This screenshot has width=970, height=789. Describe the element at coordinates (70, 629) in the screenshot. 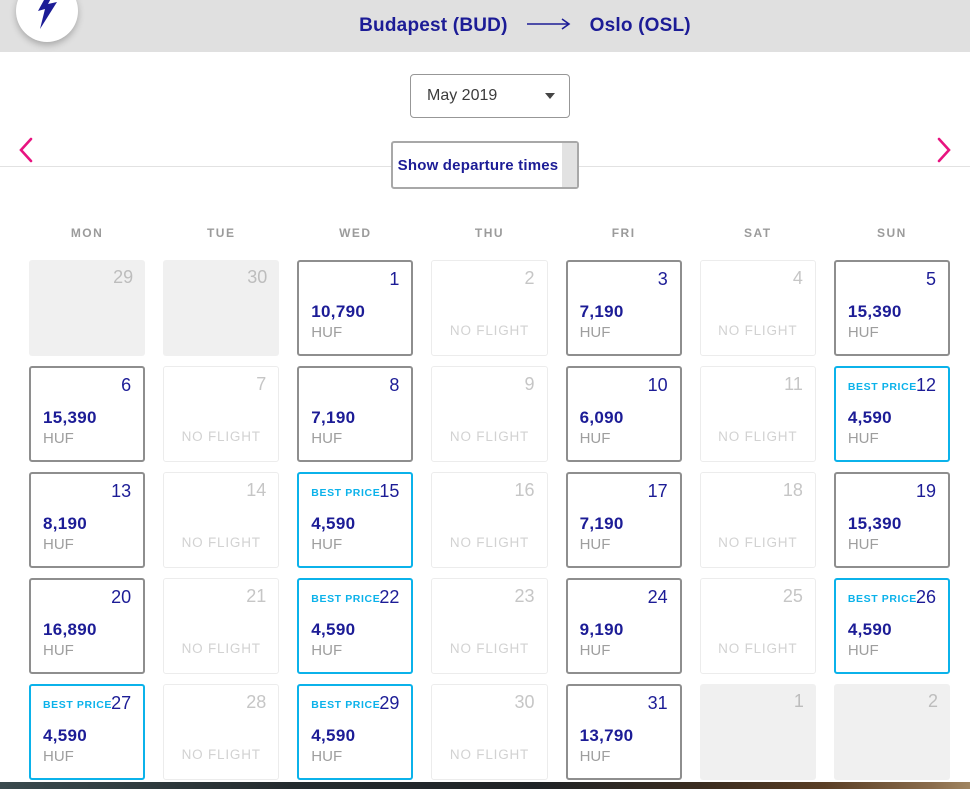

I see `price-value: 16,890` at that location.